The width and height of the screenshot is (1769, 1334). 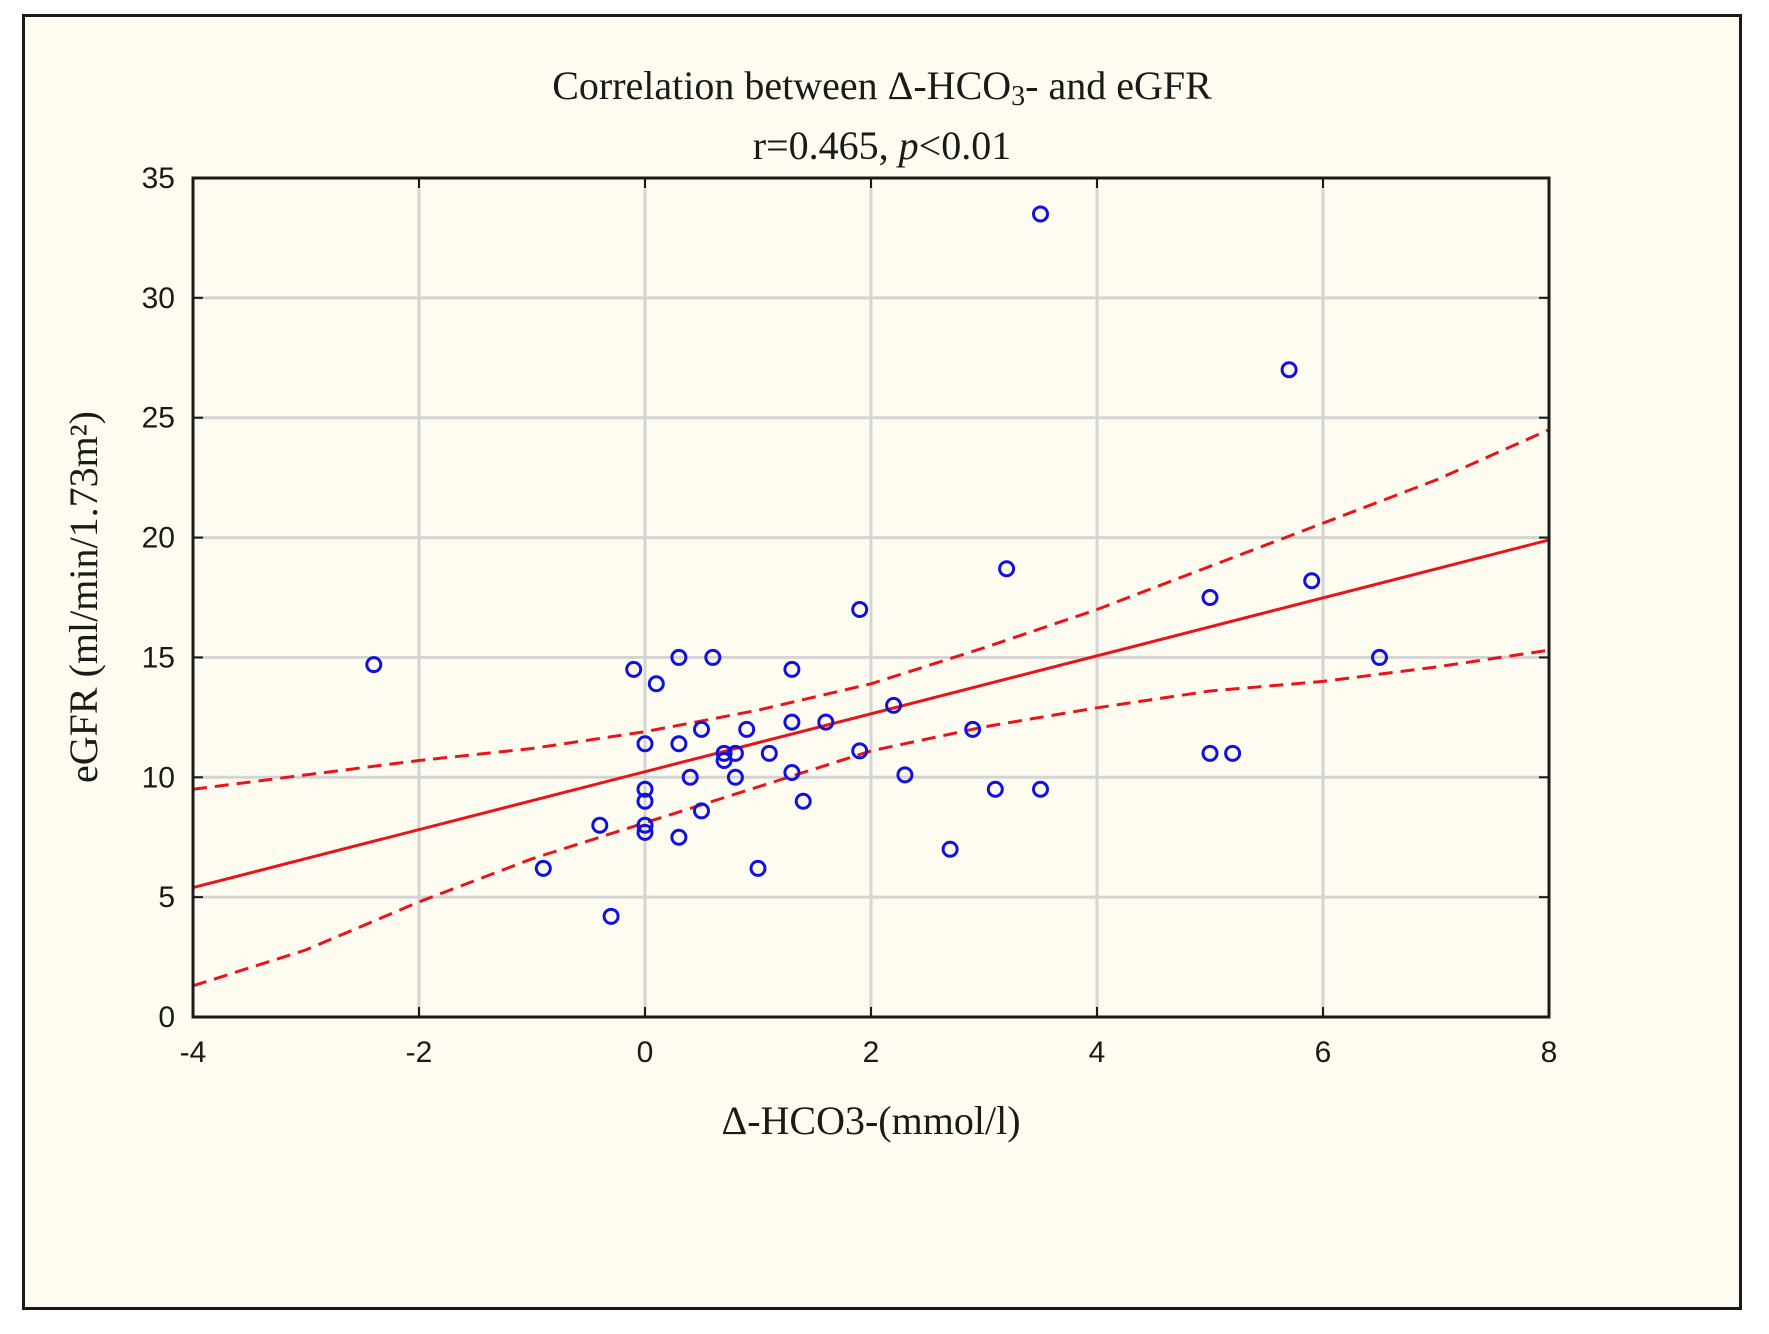 What do you see at coordinates (882, 145) in the screenshot?
I see `chart-subtitle: r=0.465, p<0.01` at bounding box center [882, 145].